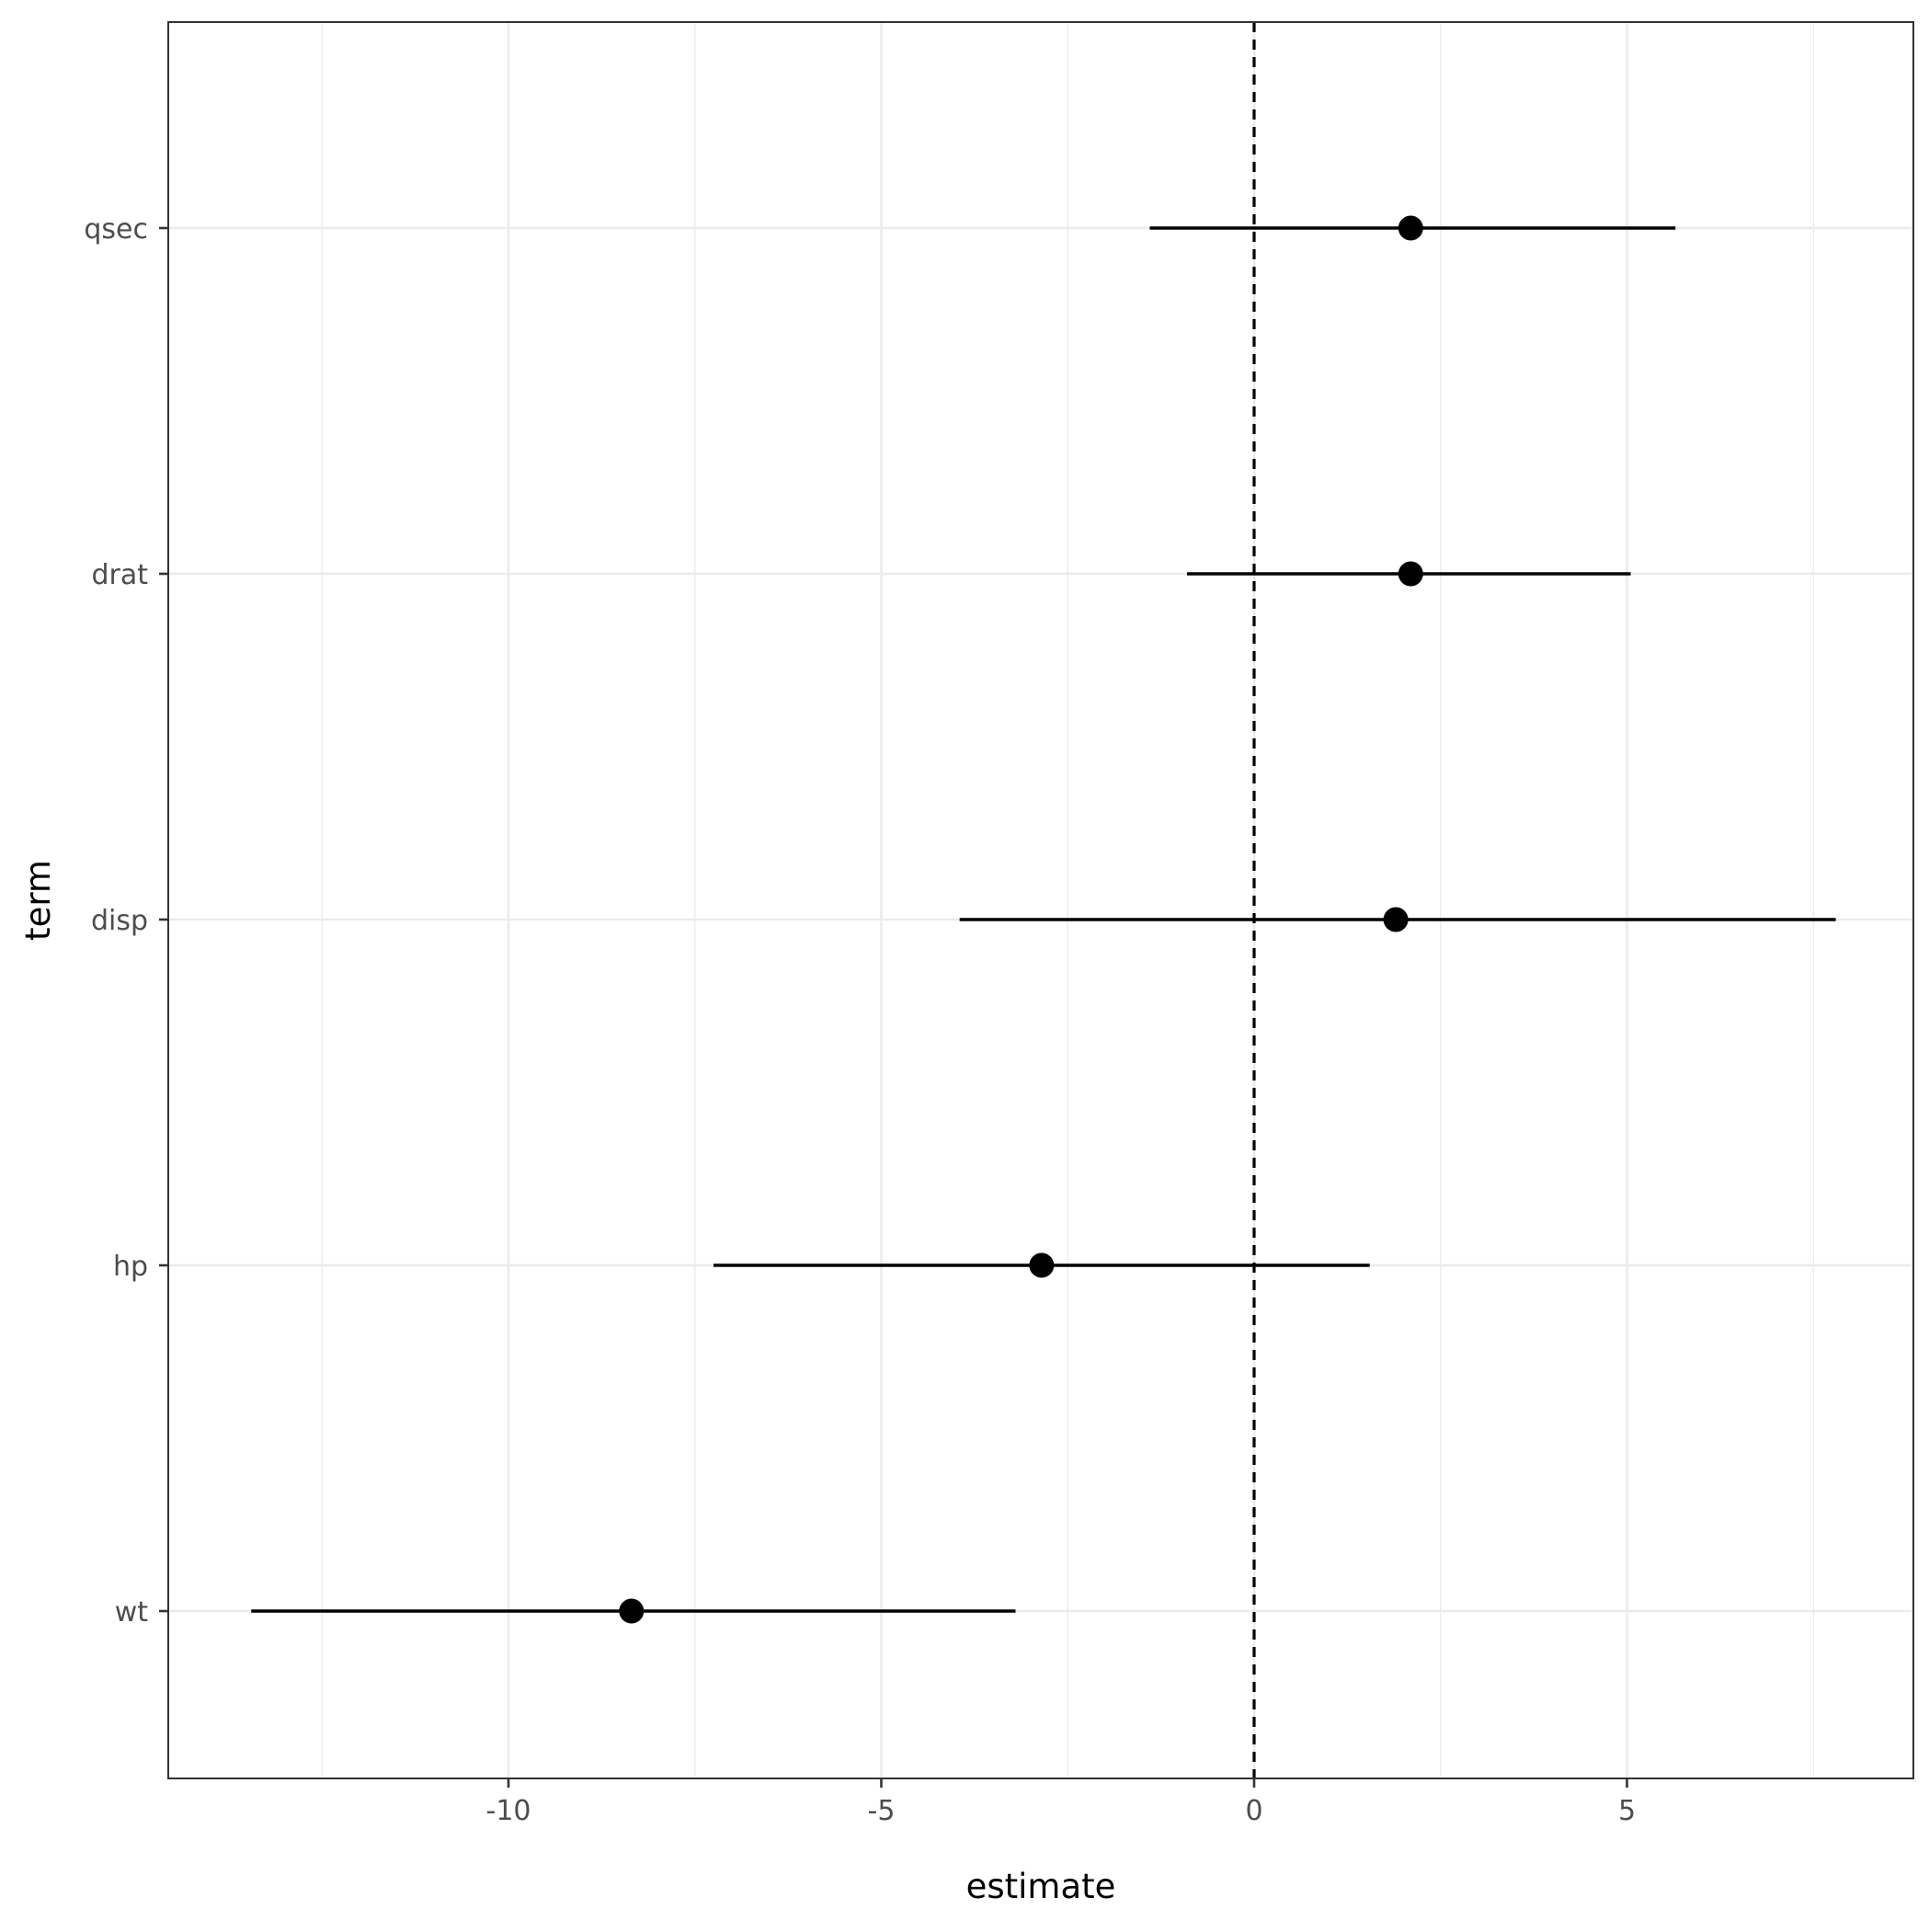  Describe the element at coordinates (1411, 574) in the screenshot. I see `point-drat` at that location.